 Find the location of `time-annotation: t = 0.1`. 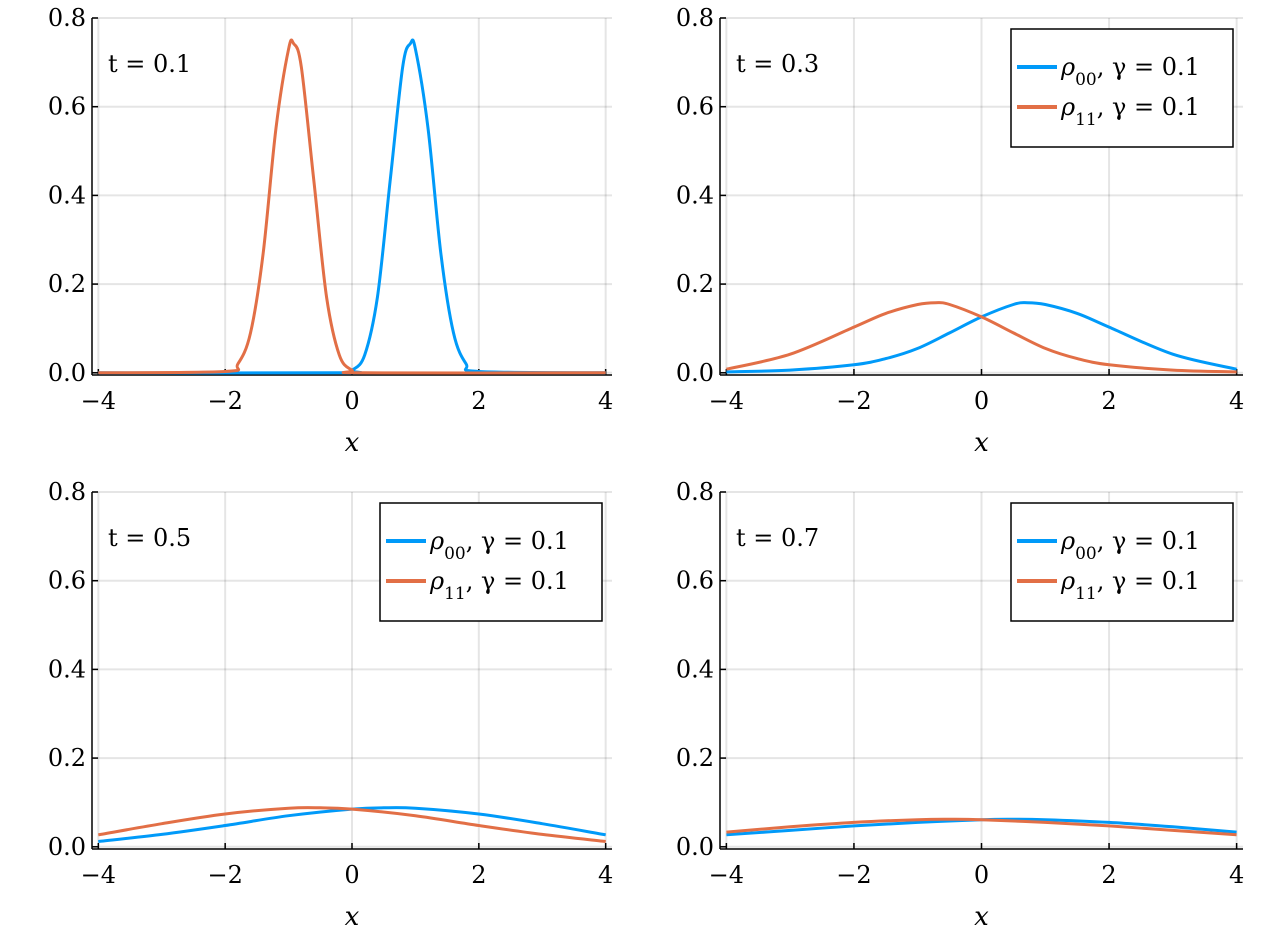

time-annotation: t = 0.1 is located at coordinates (149, 64).